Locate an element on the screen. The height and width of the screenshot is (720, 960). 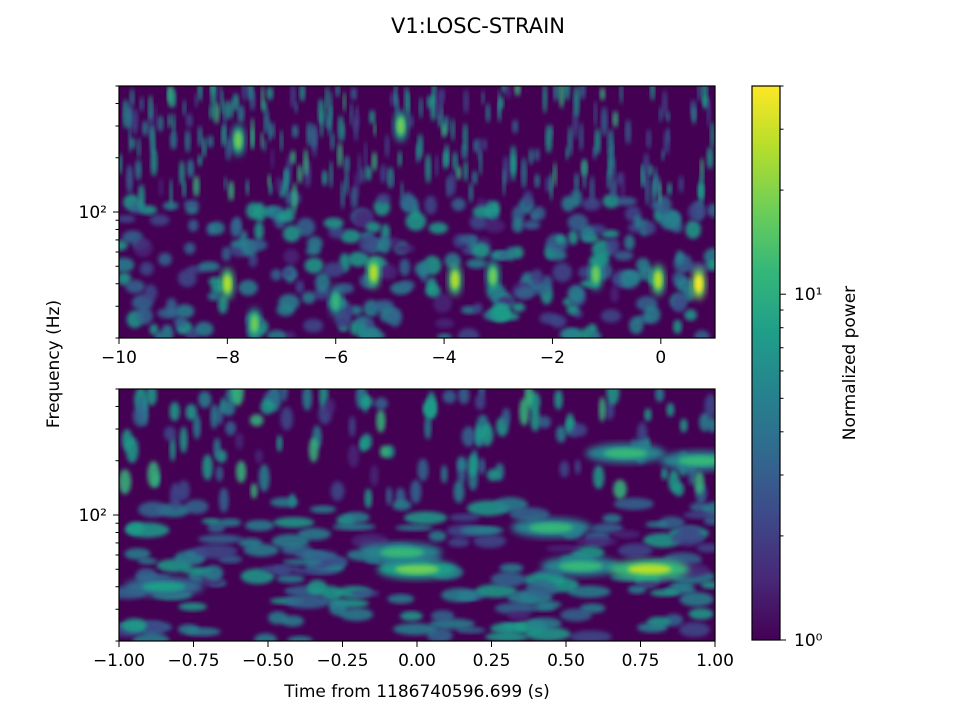
x-tick-label: −4 is located at coordinates (444, 358).